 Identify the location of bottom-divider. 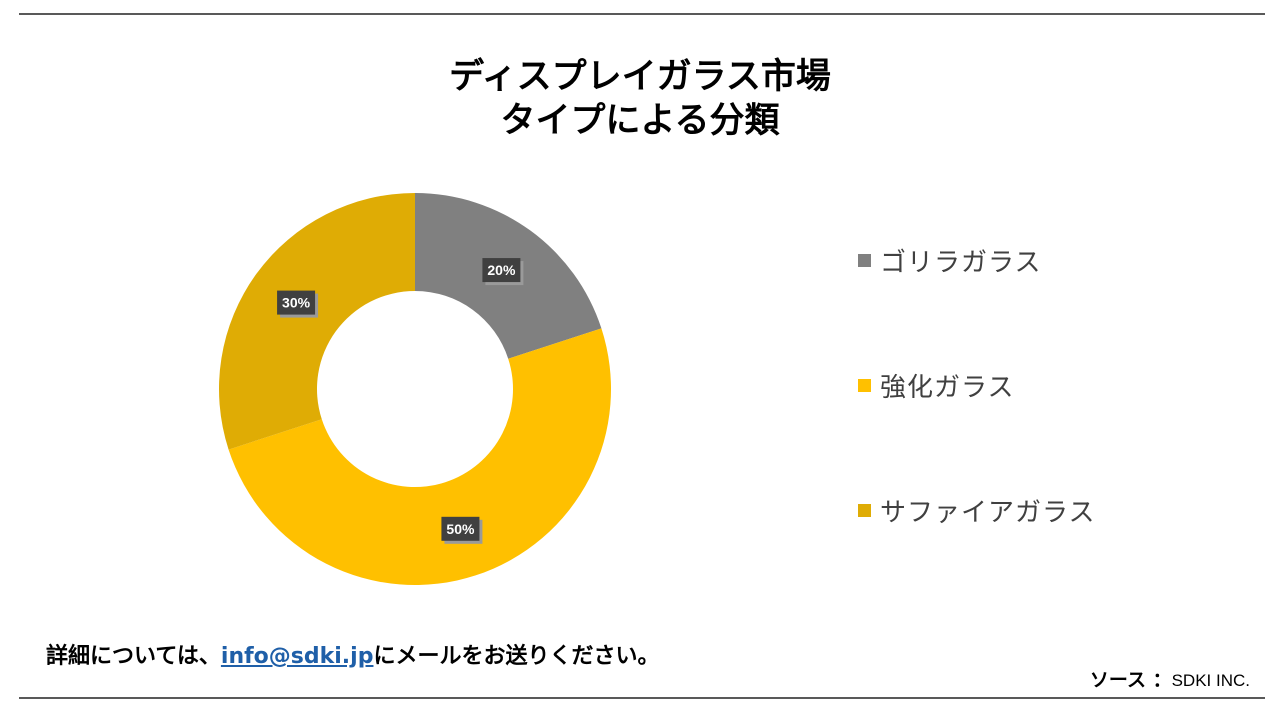
(642, 698).